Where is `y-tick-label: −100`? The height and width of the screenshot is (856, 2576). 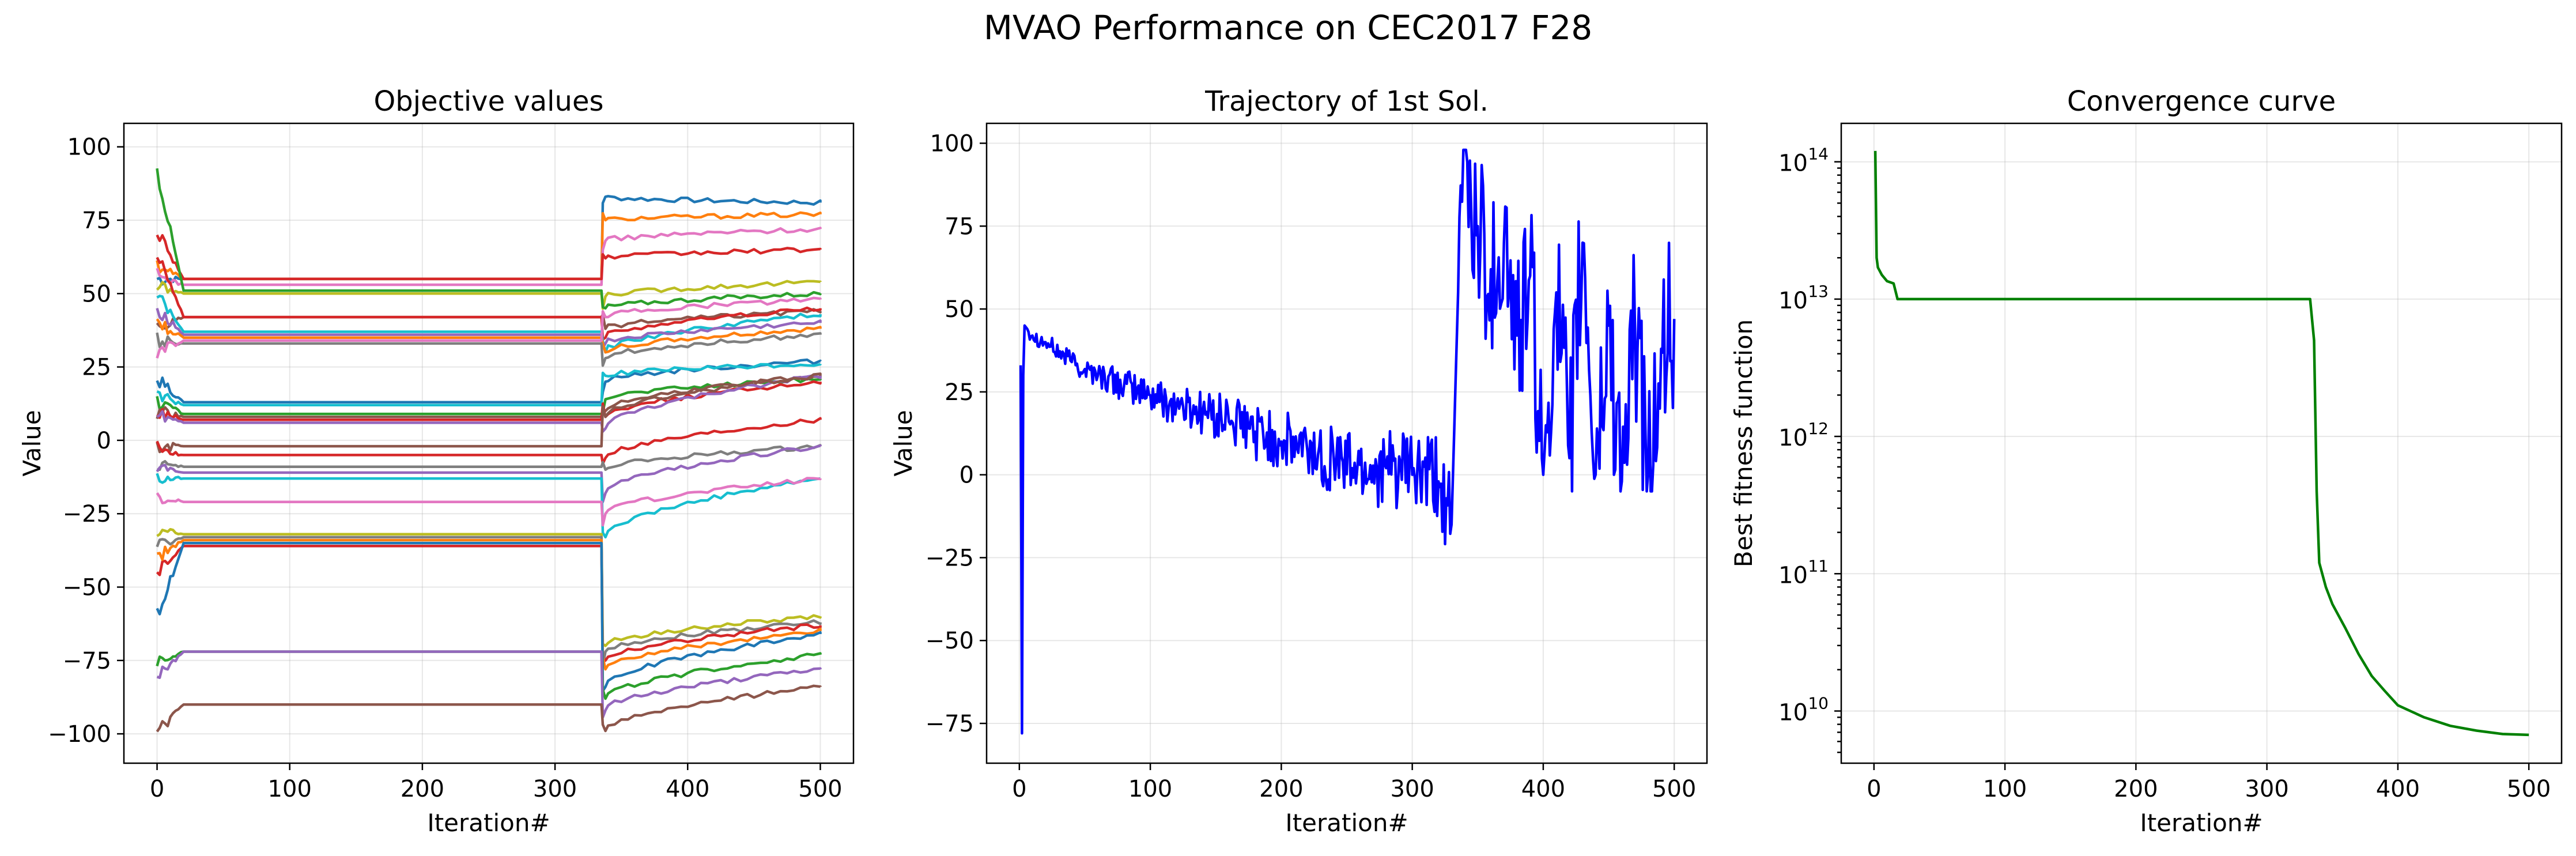 y-tick-label: −100 is located at coordinates (79, 734).